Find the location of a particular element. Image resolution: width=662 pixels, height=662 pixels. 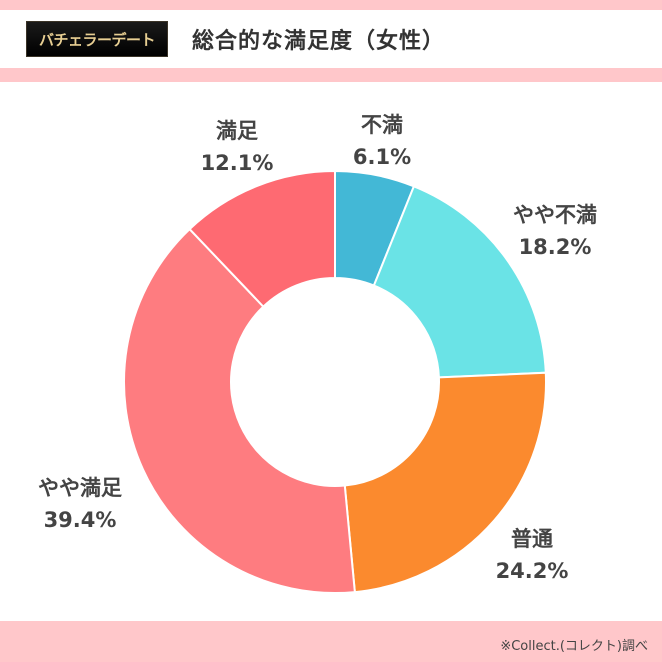

slice-category-label: 不満 is located at coordinates (382, 125).